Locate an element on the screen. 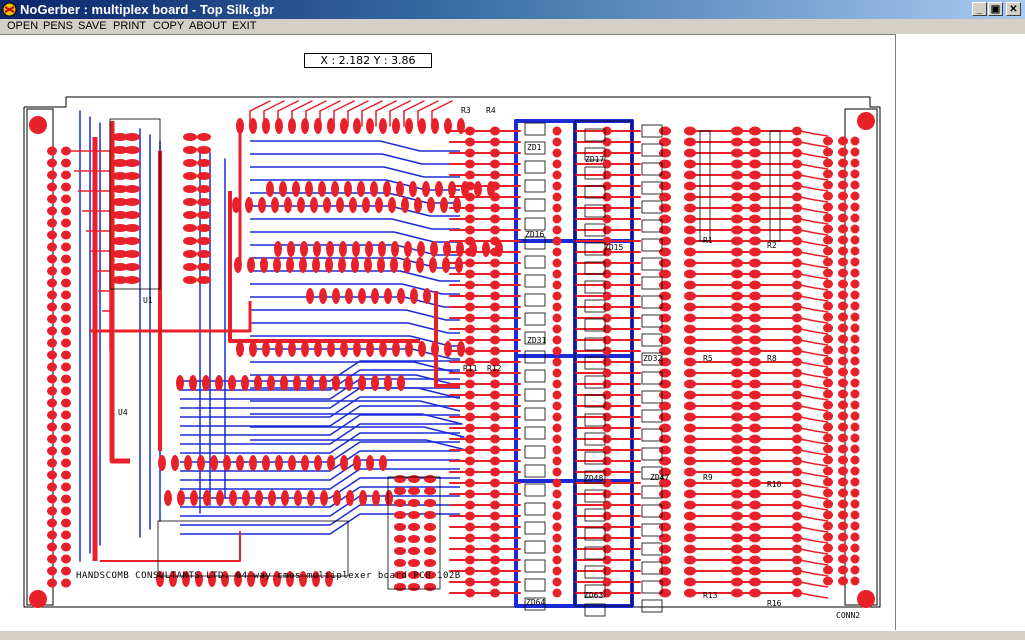  menu-about: ABOUT is located at coordinates (208, 26).